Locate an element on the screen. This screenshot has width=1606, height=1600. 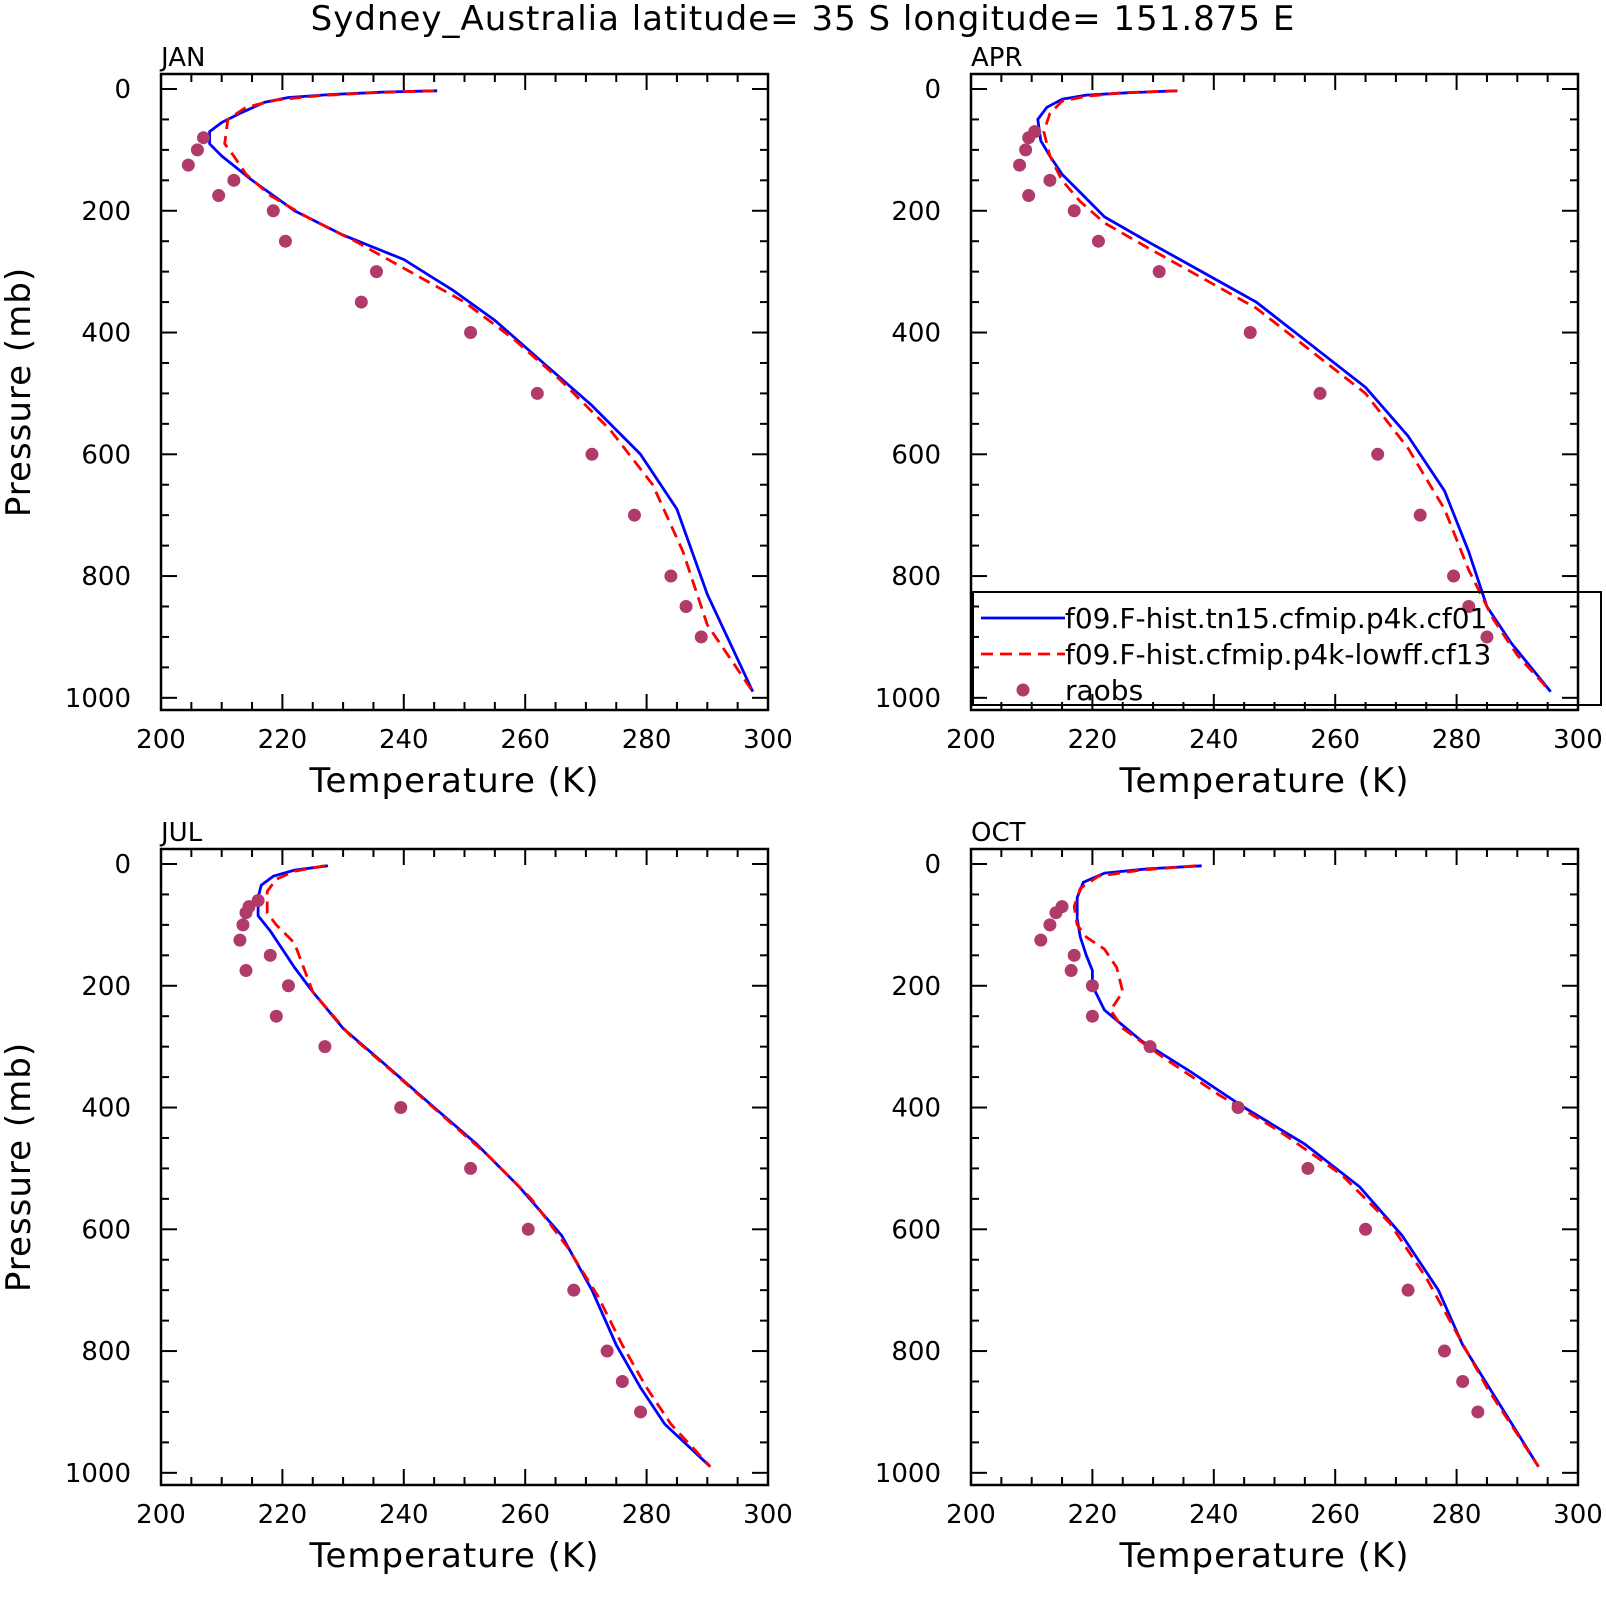
legend-label: f09.F-hist.cfmip.p4k-lowff.cf13 is located at coordinates (1278, 654).